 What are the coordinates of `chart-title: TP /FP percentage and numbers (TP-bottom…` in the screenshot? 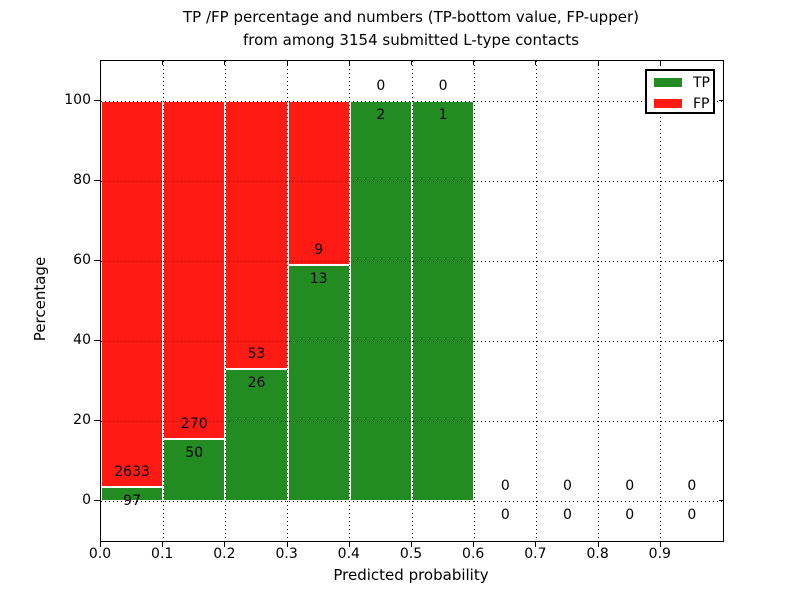 It's located at (411, 29).